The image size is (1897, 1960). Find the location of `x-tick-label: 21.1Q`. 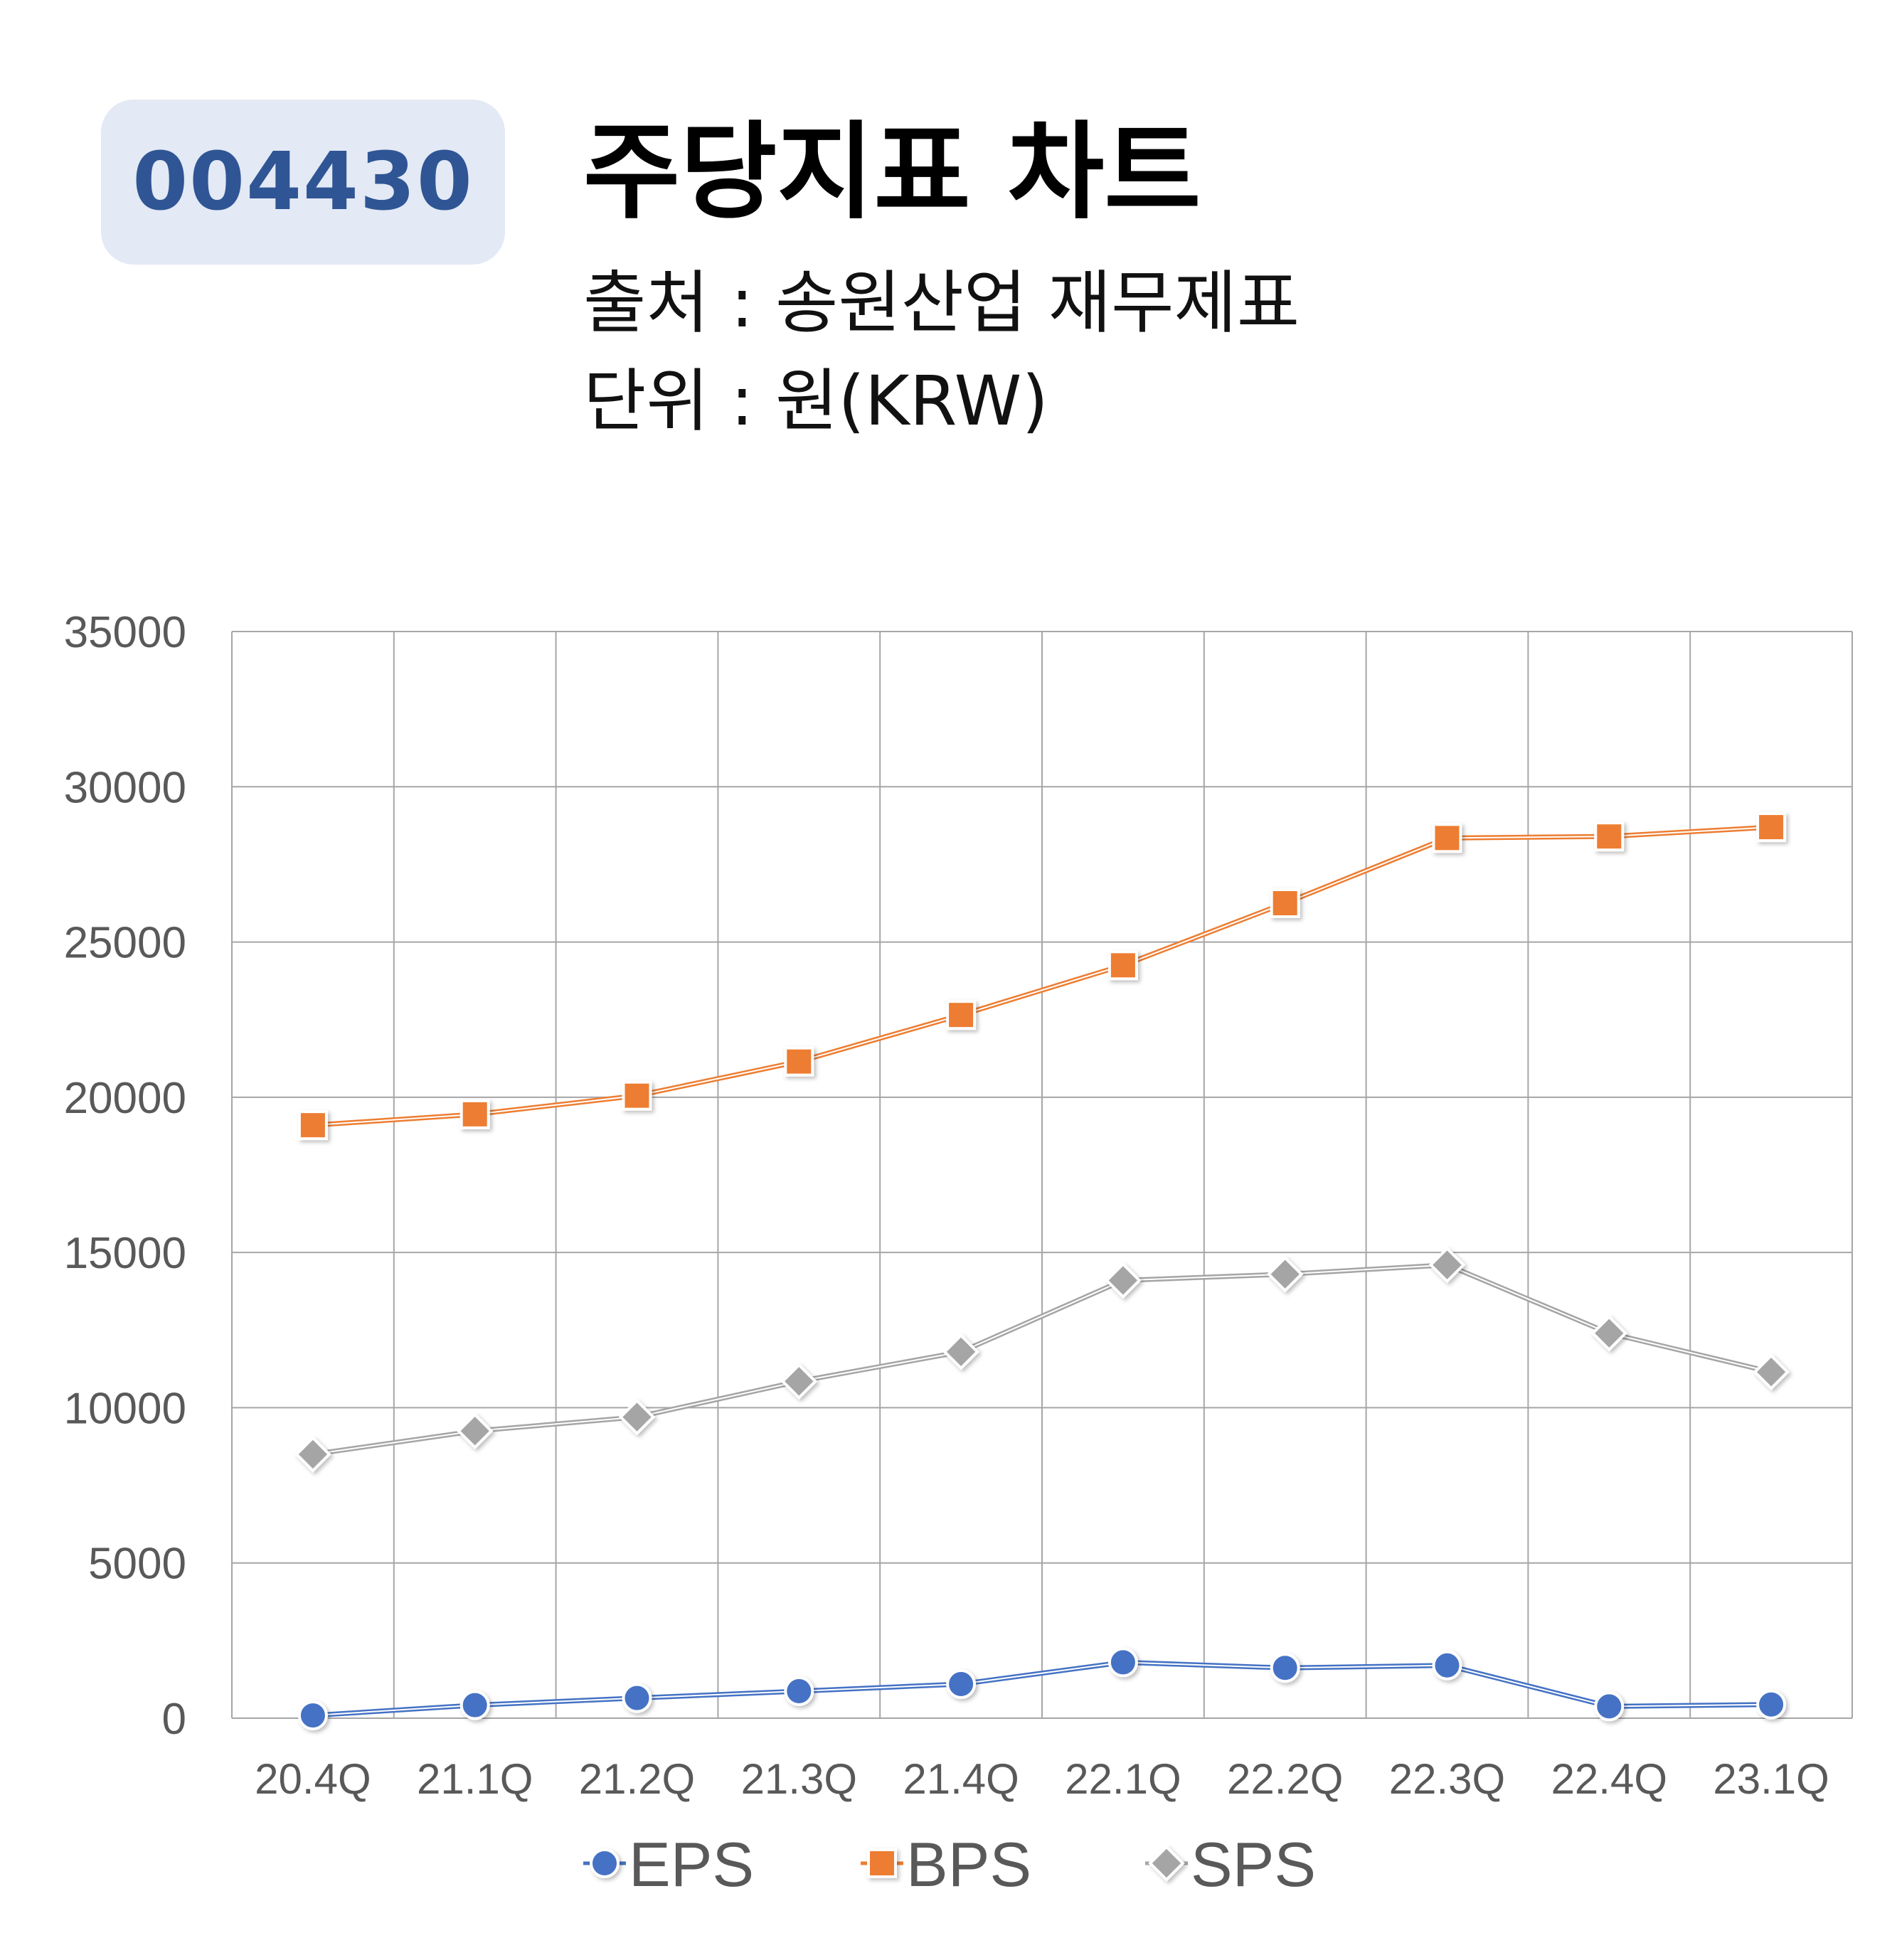

x-tick-label: 21.1Q is located at coordinates (475, 1779).